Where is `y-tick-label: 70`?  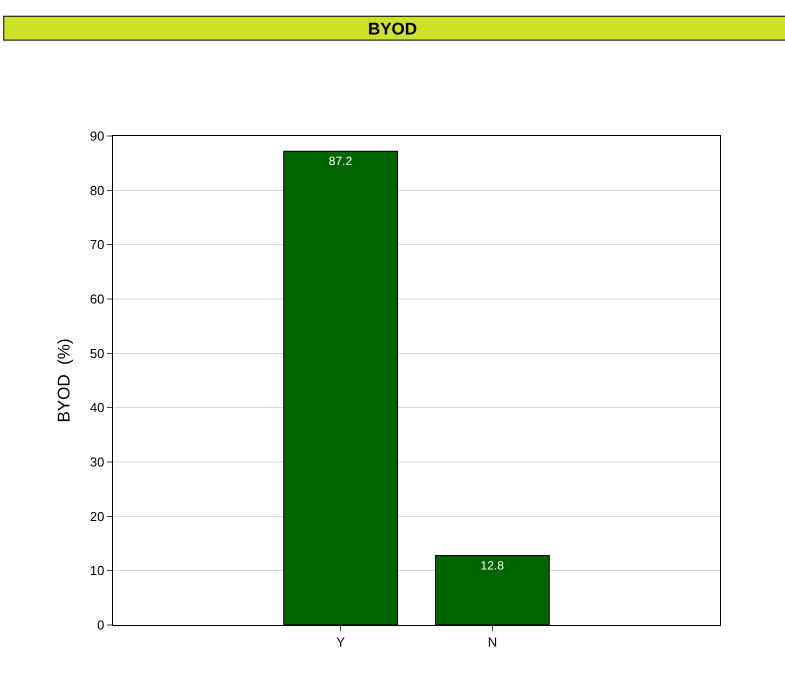 y-tick-label: 70 is located at coordinates (97, 244).